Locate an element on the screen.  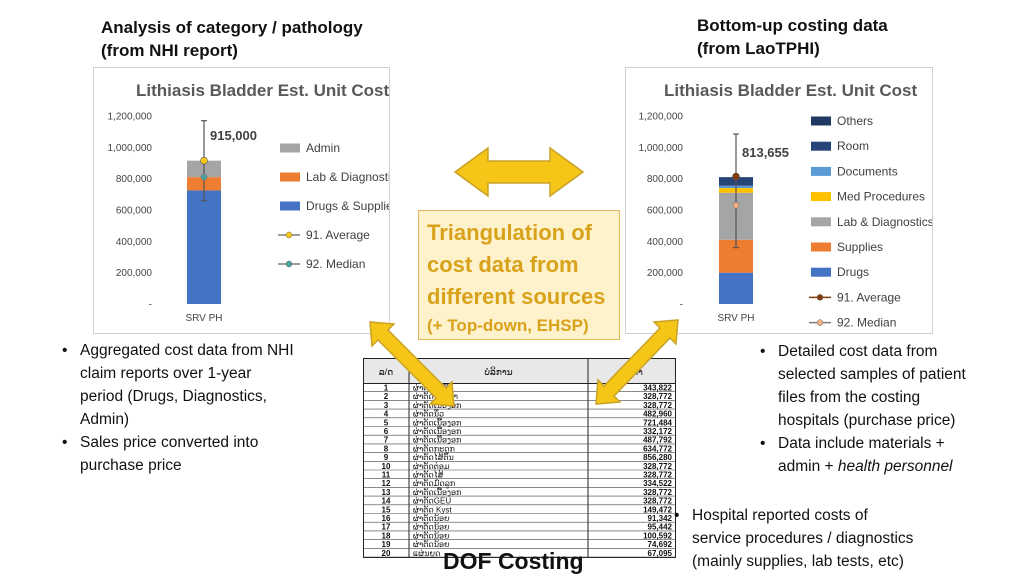
table-cell-no: 12 is located at coordinates (386, 483).